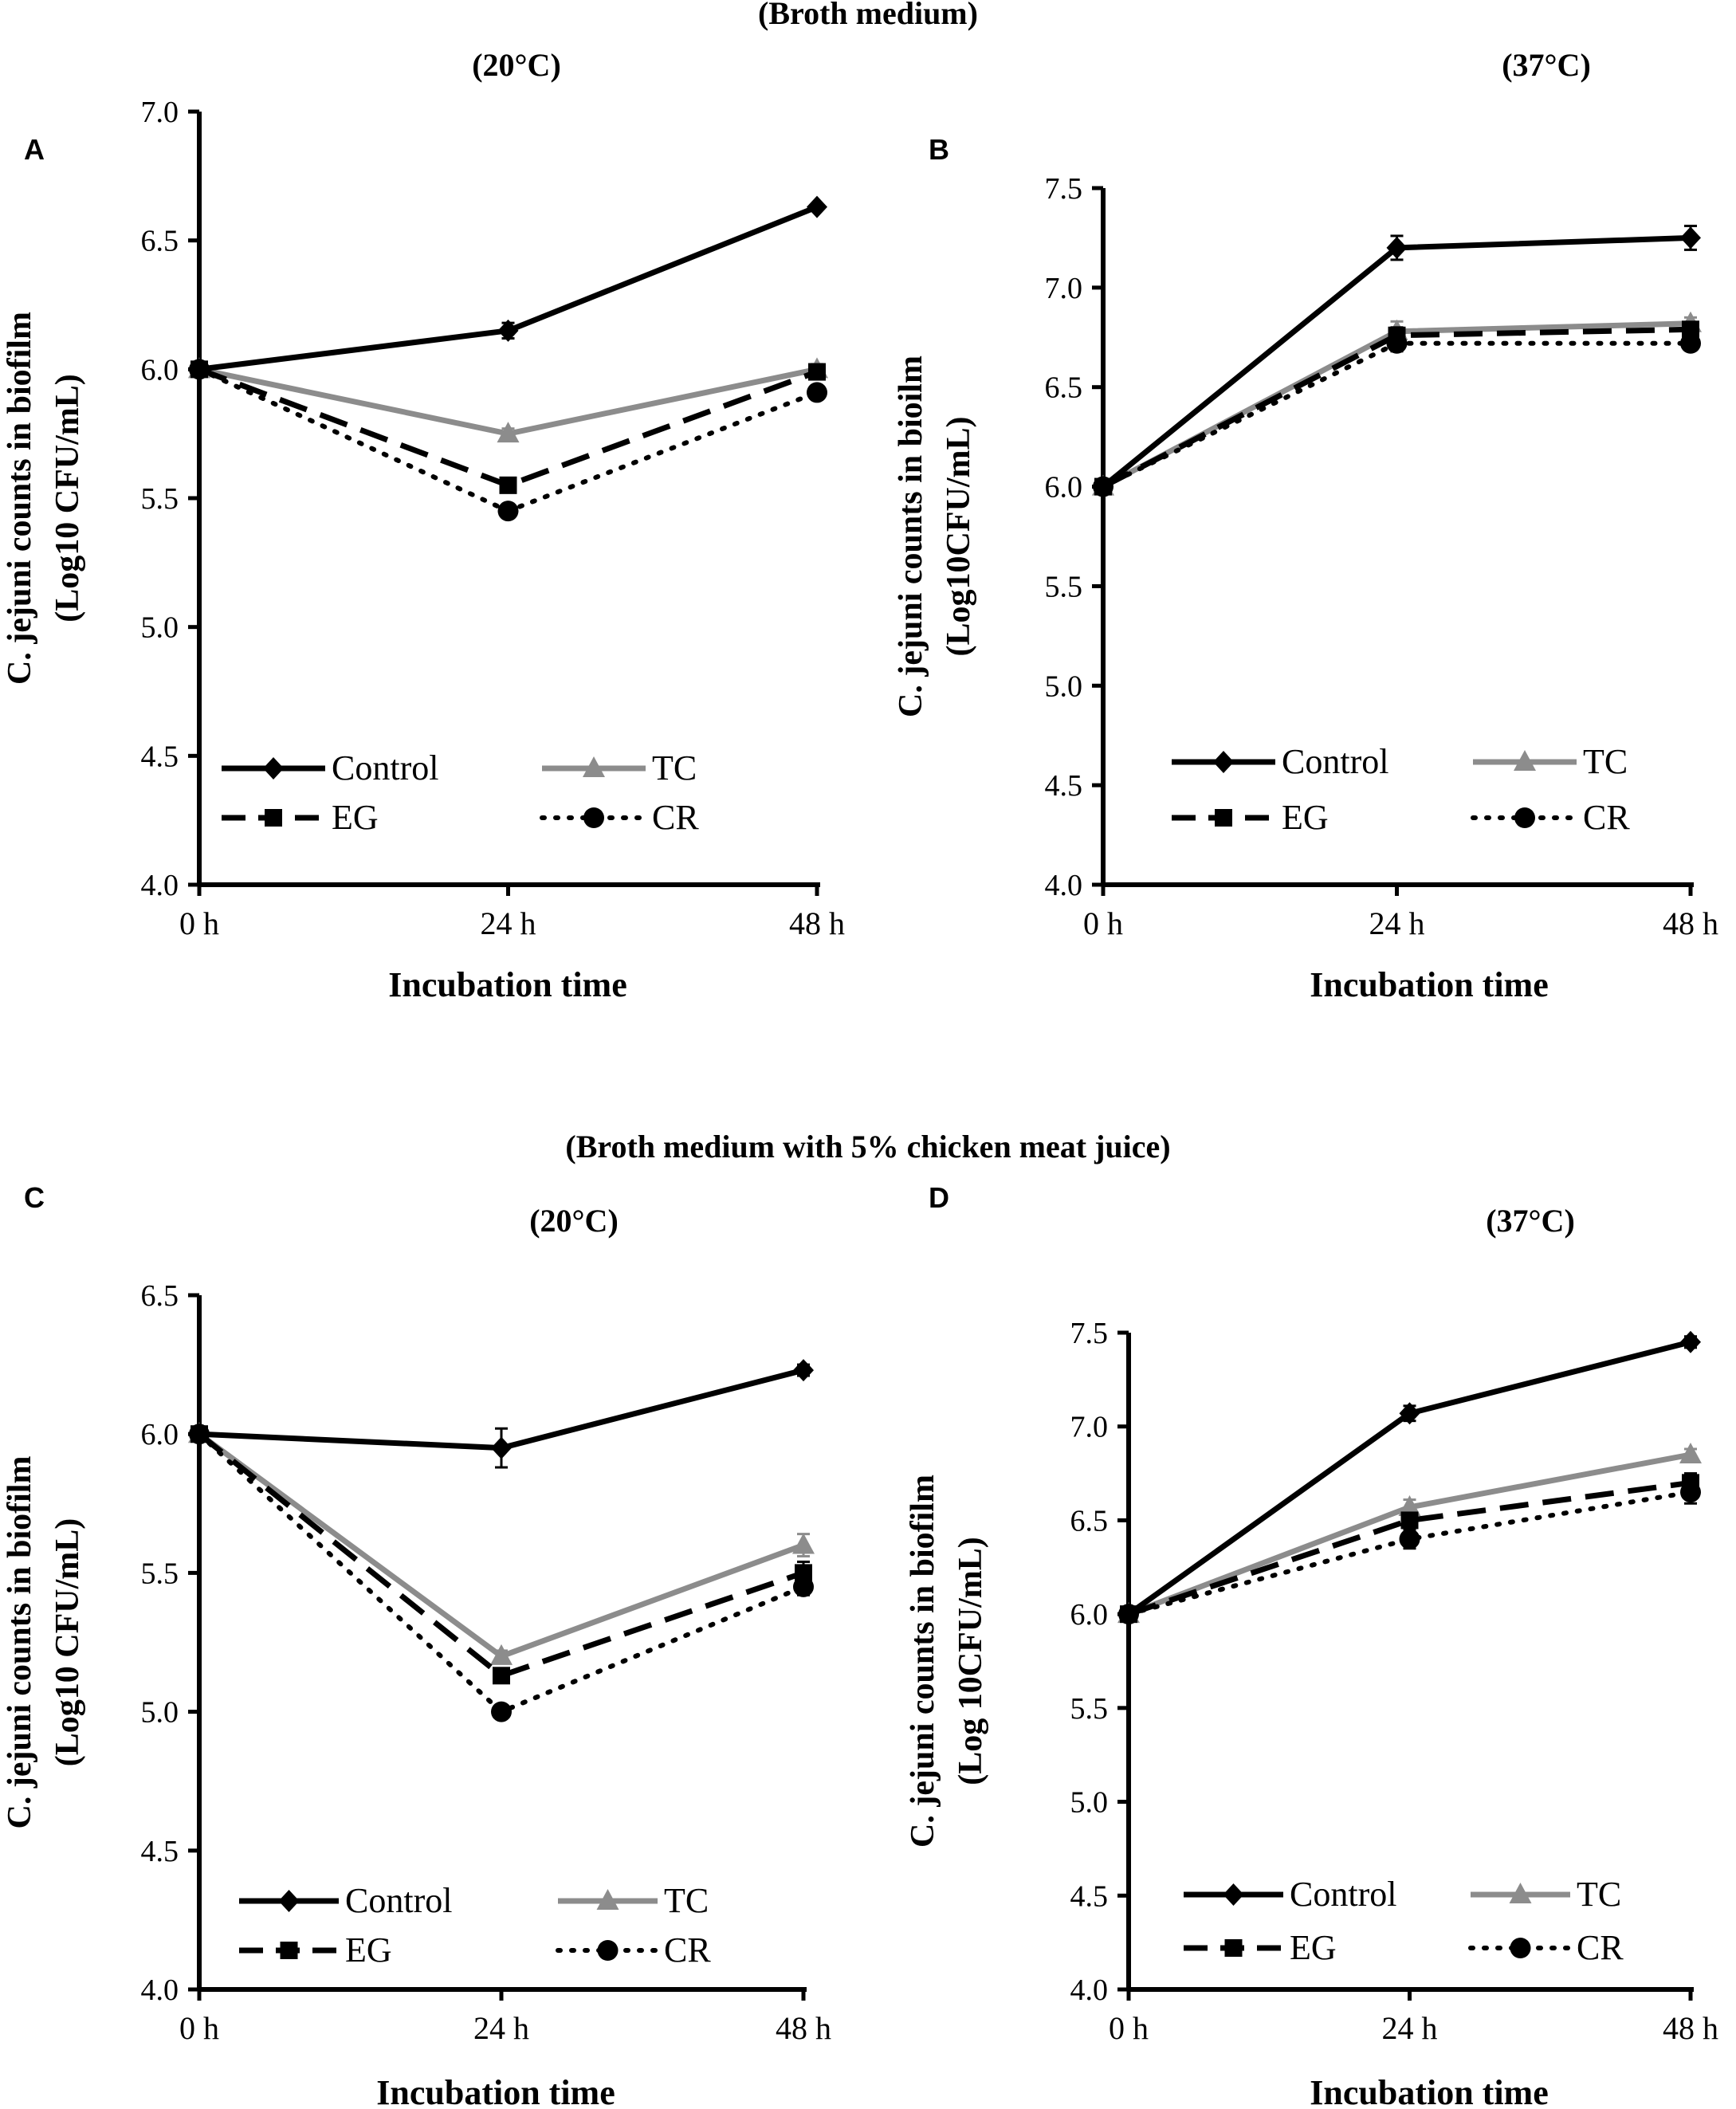 The width and height of the screenshot is (1736, 2109). Describe the element at coordinates (199, 923) in the screenshot. I see `x-tick-label: 0 h` at that location.